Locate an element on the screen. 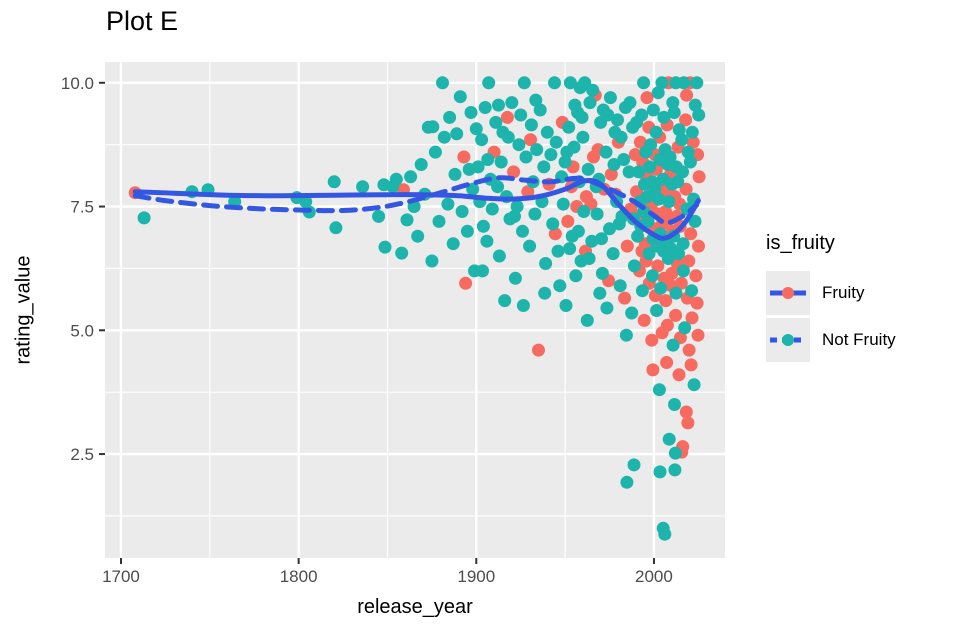 This screenshot has height=643, width=960. legend-key-fruity-icon is located at coordinates (788, 293).